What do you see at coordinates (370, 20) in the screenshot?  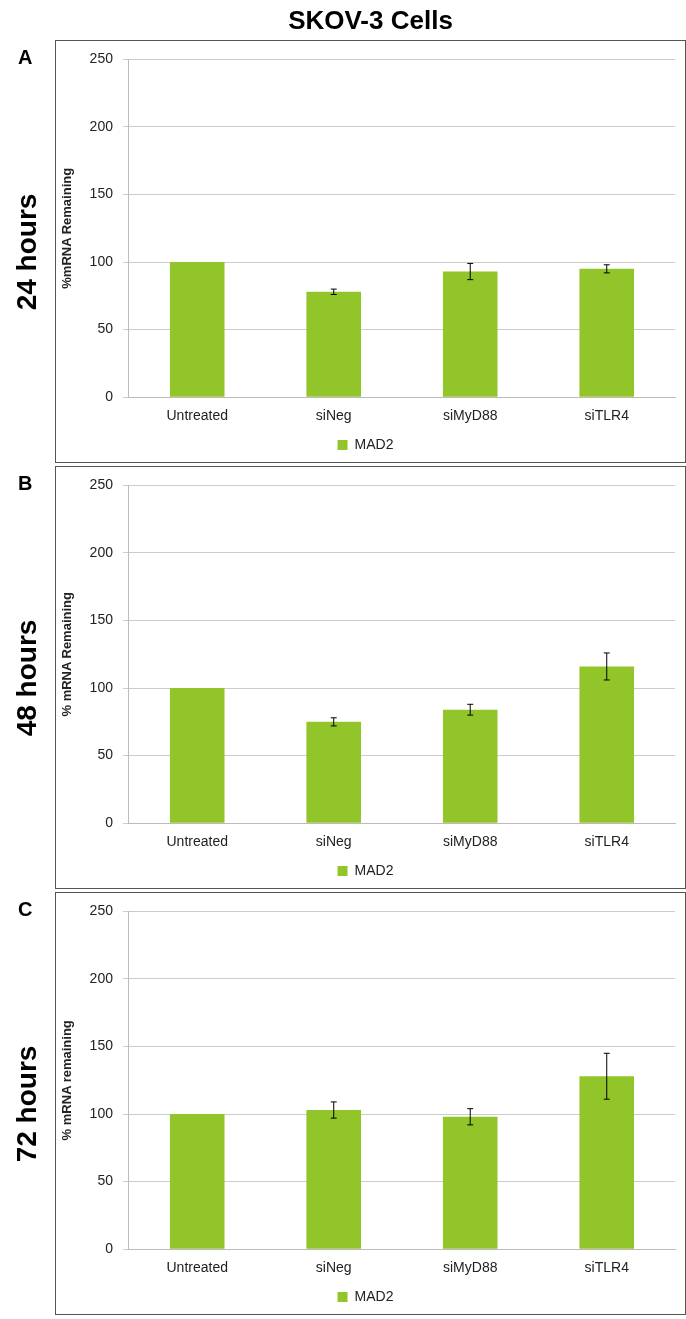 I see `chart-title: SKOV-3 Cells` at bounding box center [370, 20].